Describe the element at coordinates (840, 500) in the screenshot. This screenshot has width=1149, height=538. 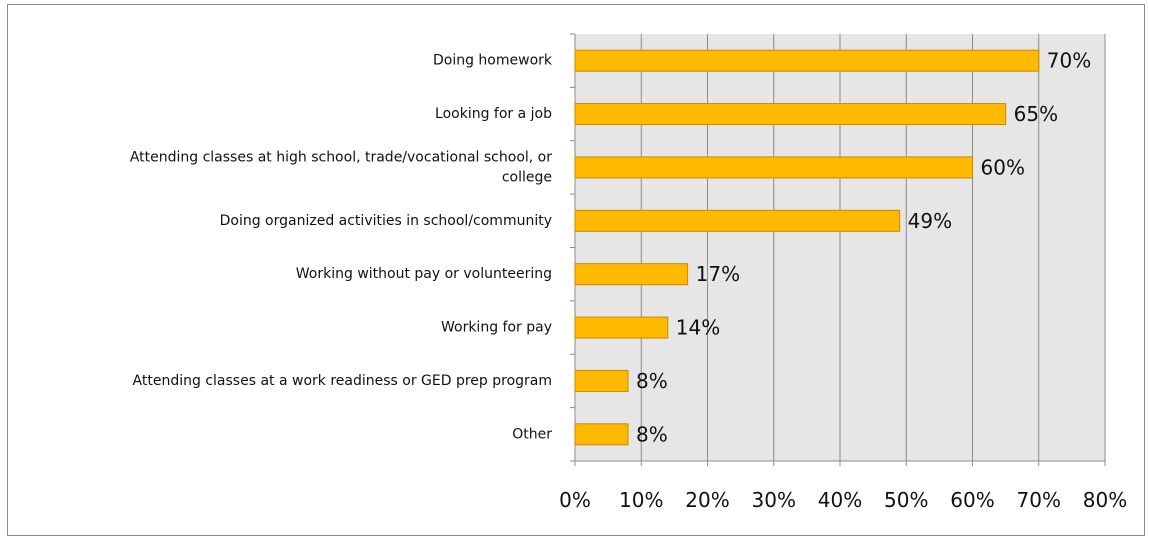
I see `x-tick-label: 40%` at that location.